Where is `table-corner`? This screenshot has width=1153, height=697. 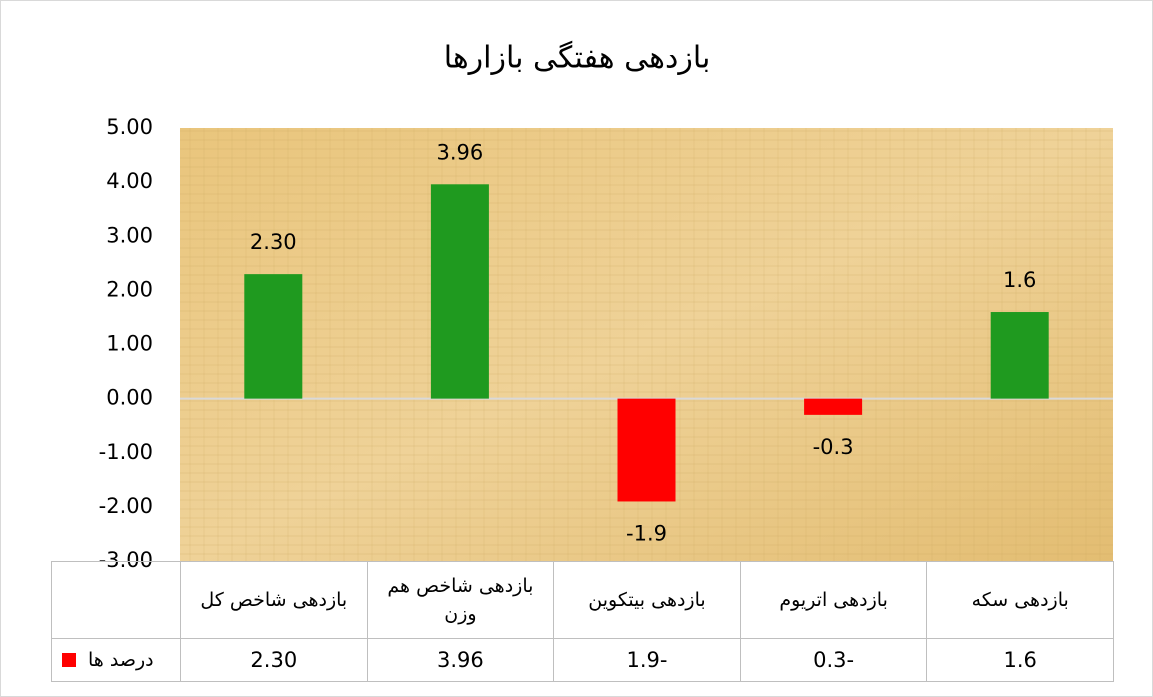 table-corner is located at coordinates (116, 600).